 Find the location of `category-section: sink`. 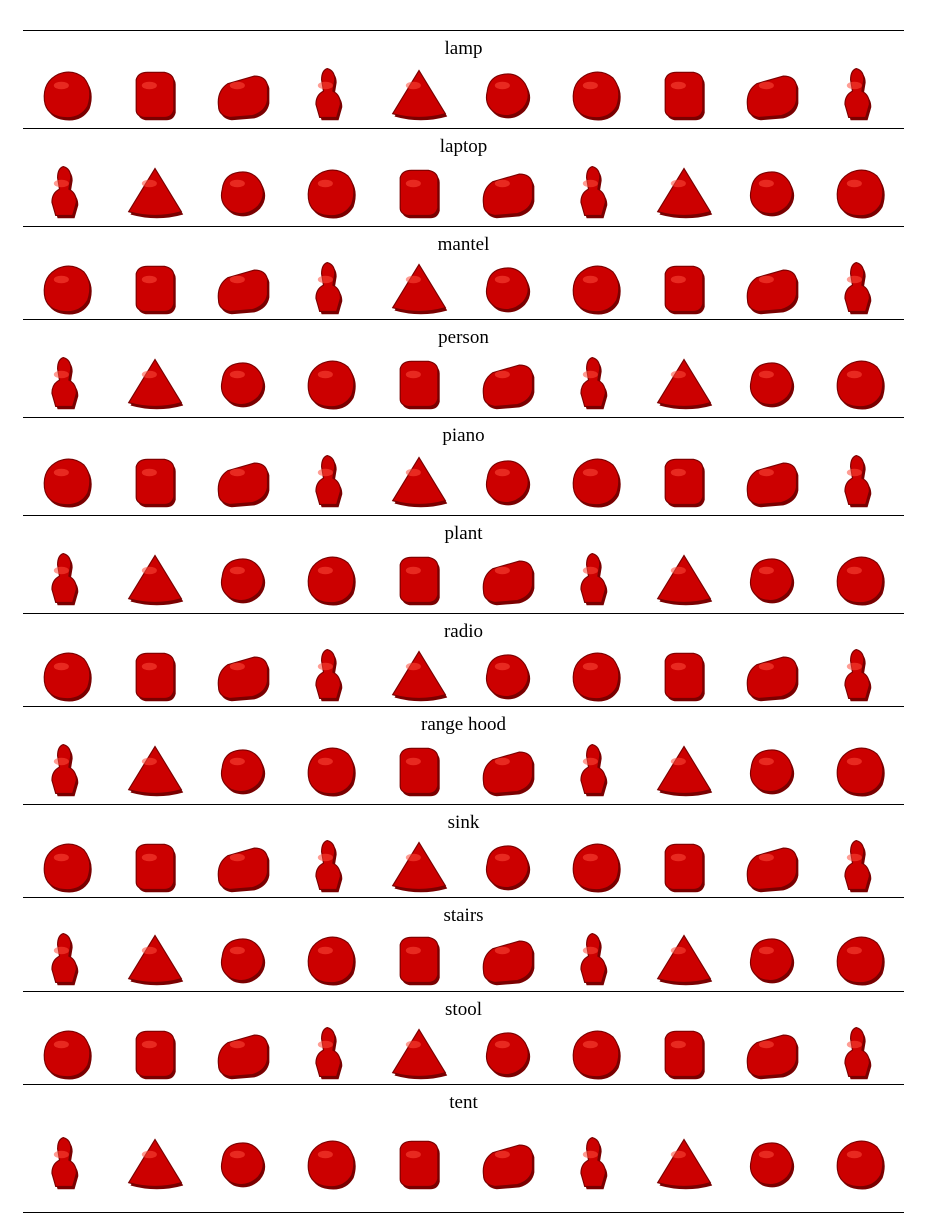

category-section: sink is located at coordinates (463, 850).